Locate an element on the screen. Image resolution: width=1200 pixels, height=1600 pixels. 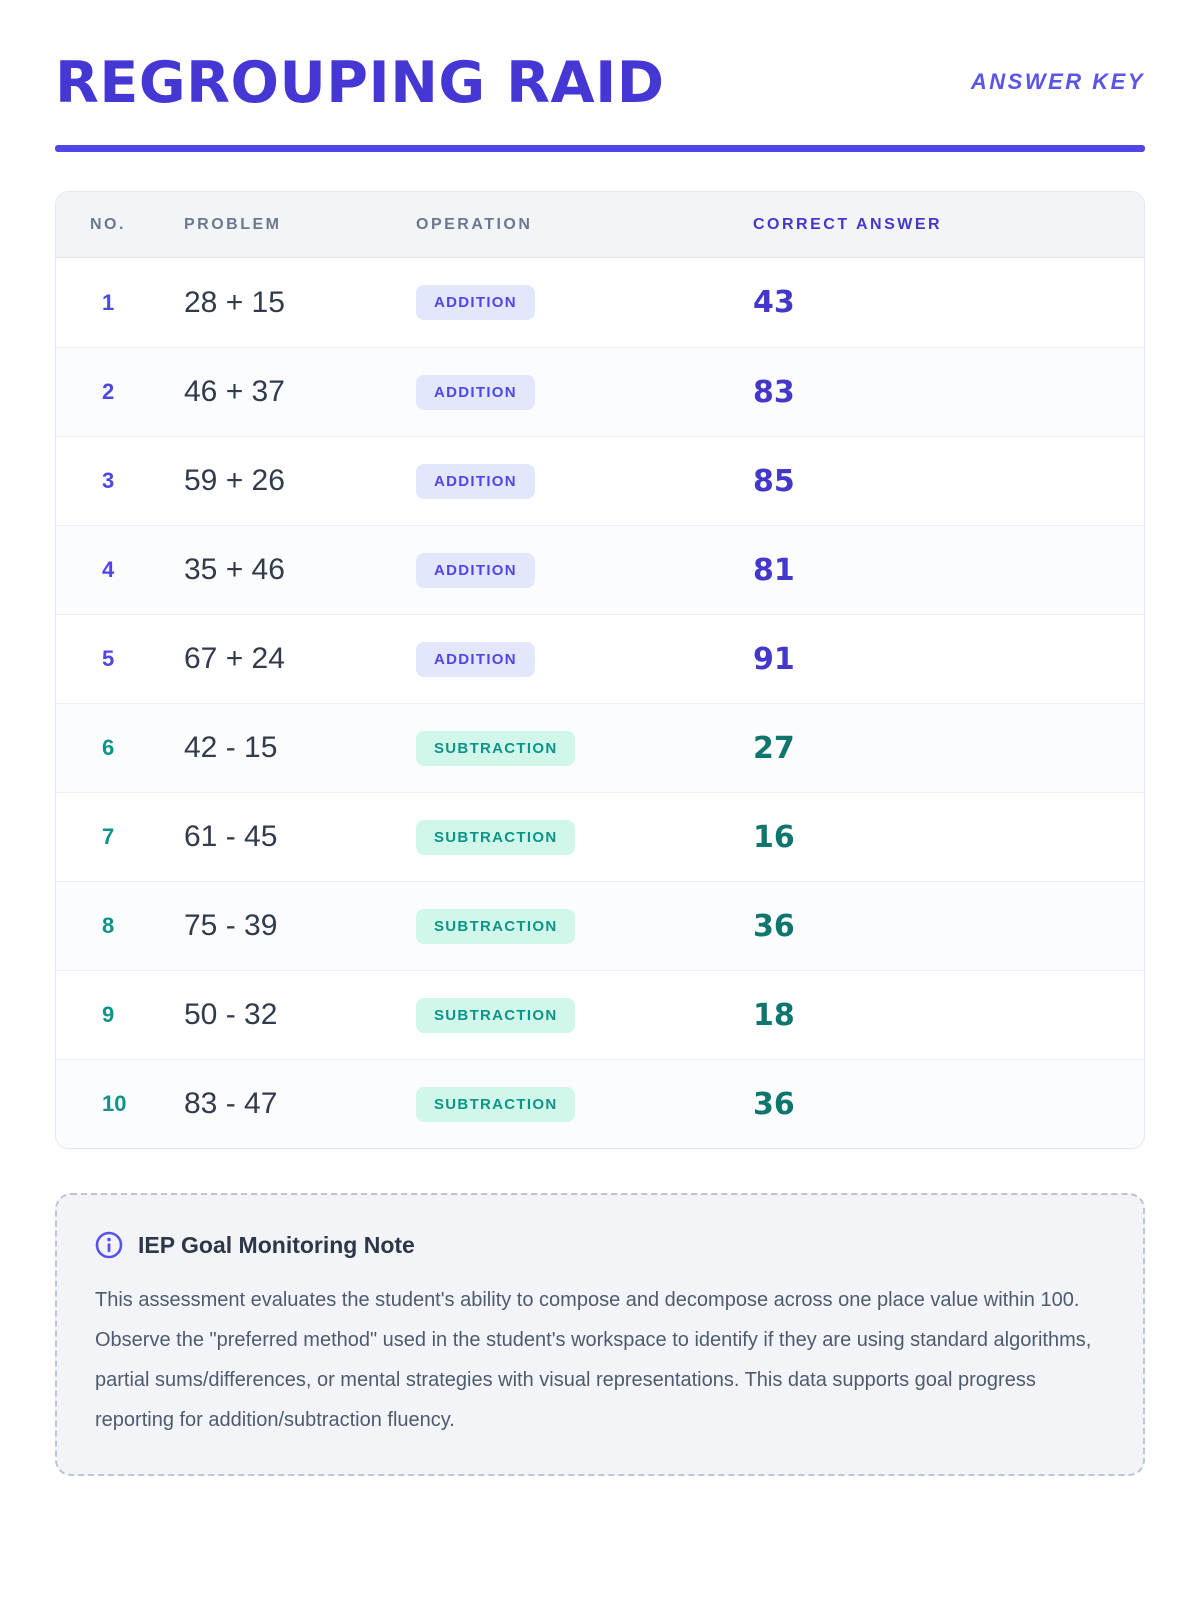
column-header-correct-answer: CORRECT ANSWER is located at coordinates (848, 224).